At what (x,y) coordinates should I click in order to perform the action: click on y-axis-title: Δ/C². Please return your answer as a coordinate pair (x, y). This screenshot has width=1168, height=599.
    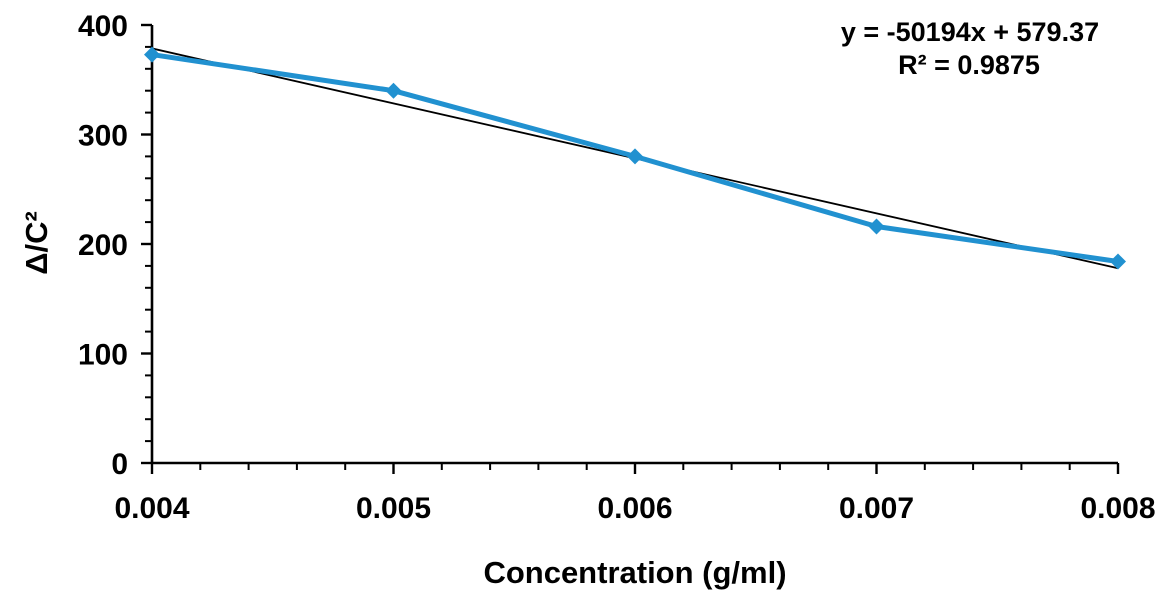
    Looking at the image, I should click on (36, 243).